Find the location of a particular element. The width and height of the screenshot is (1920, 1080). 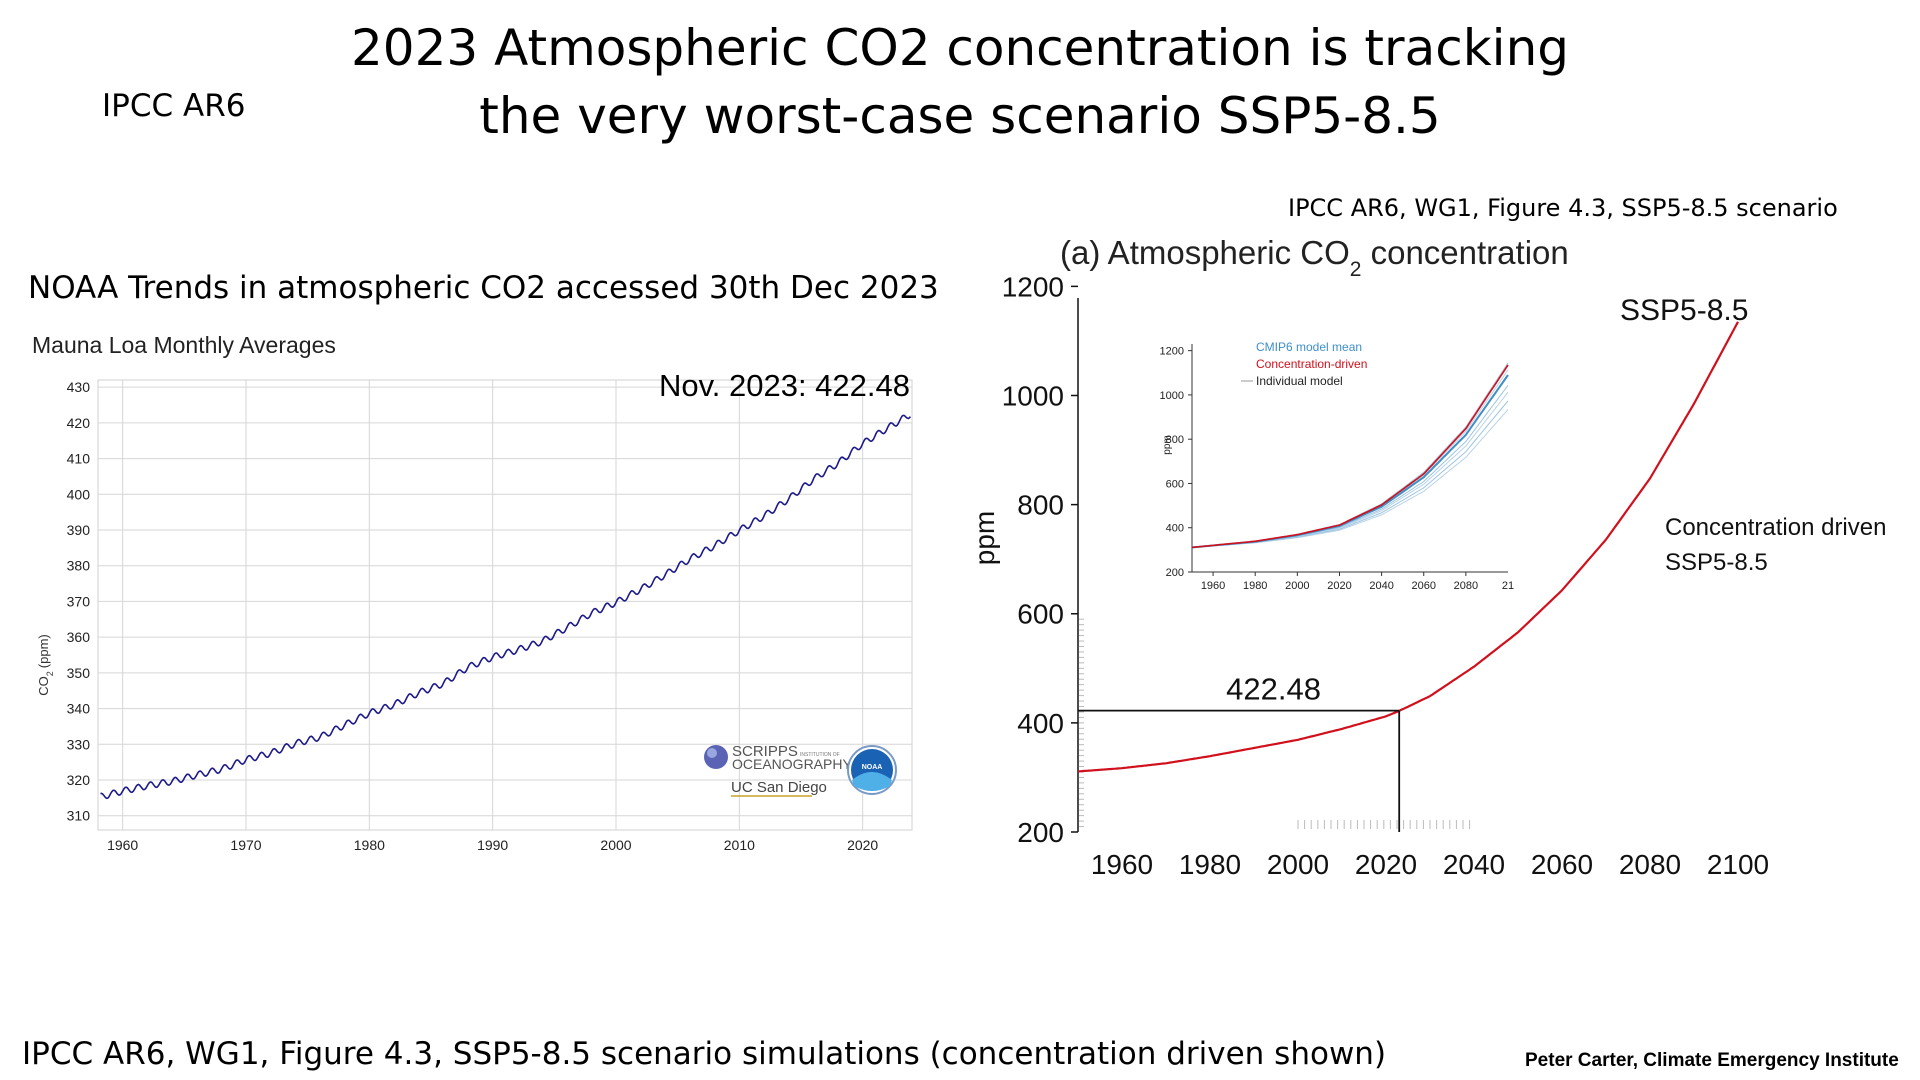

inset-y-tick-label: 1000 is located at coordinates (1172, 396).